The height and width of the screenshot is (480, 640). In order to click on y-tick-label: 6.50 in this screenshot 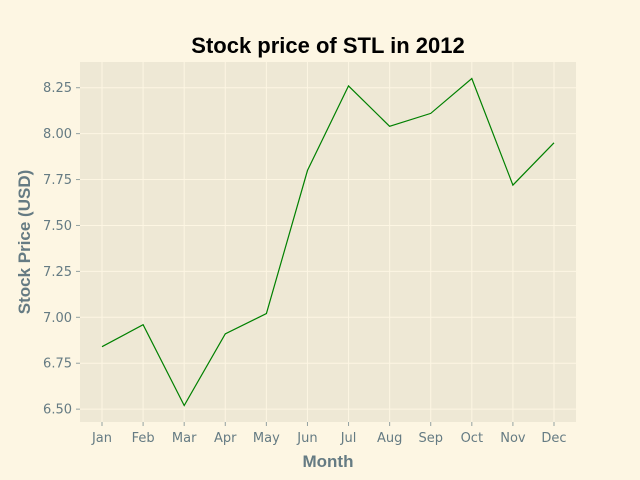, I will do `click(57, 410)`.